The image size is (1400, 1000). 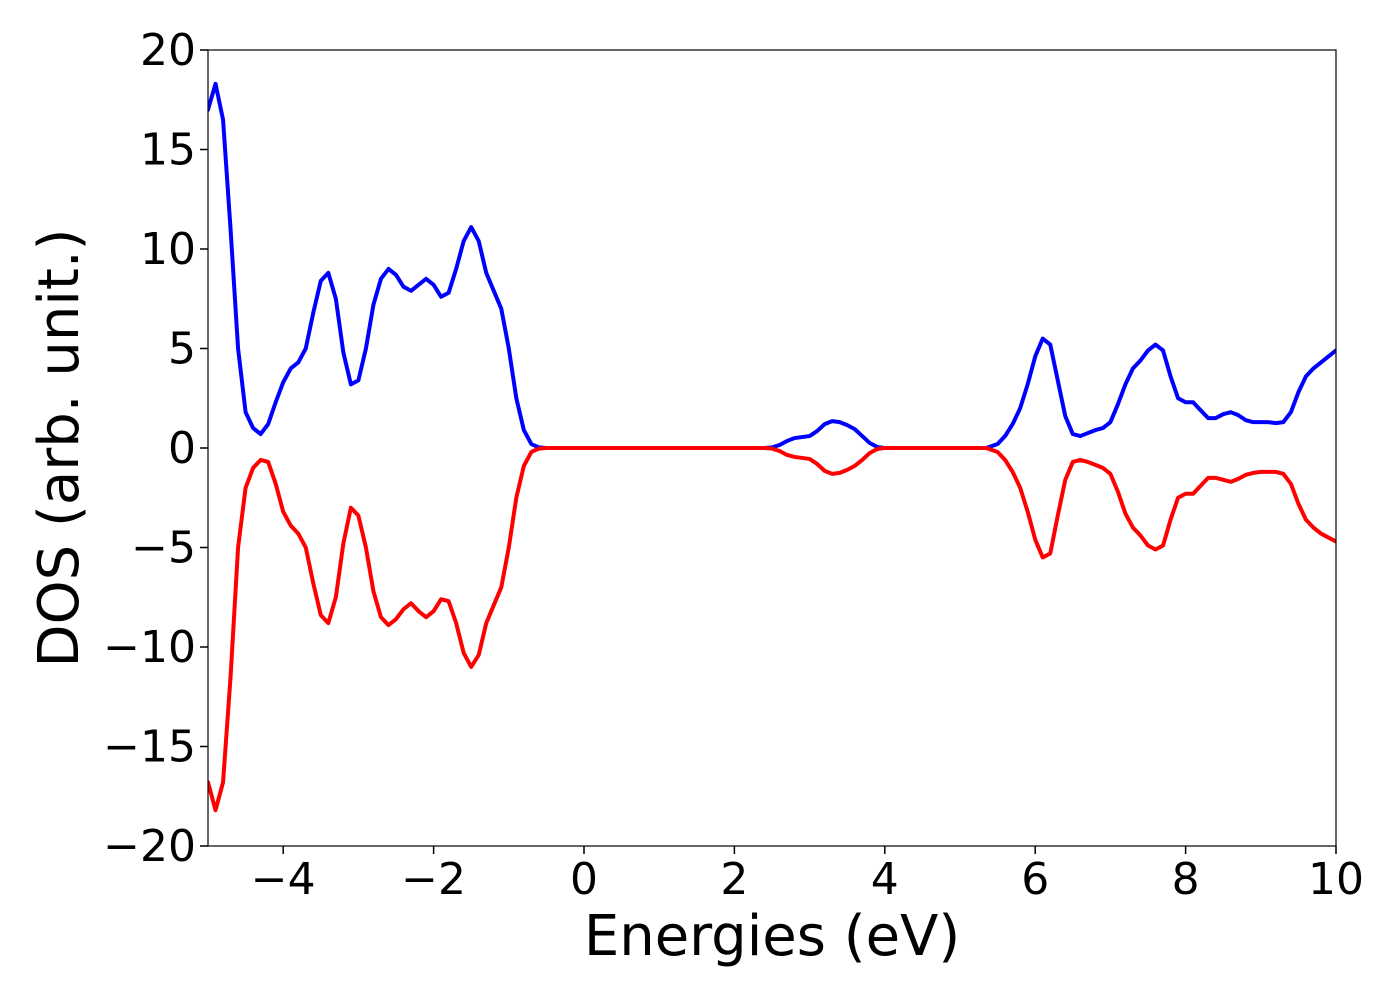 What do you see at coordinates (182, 349) in the screenshot?
I see `y-tick-label: 5` at bounding box center [182, 349].